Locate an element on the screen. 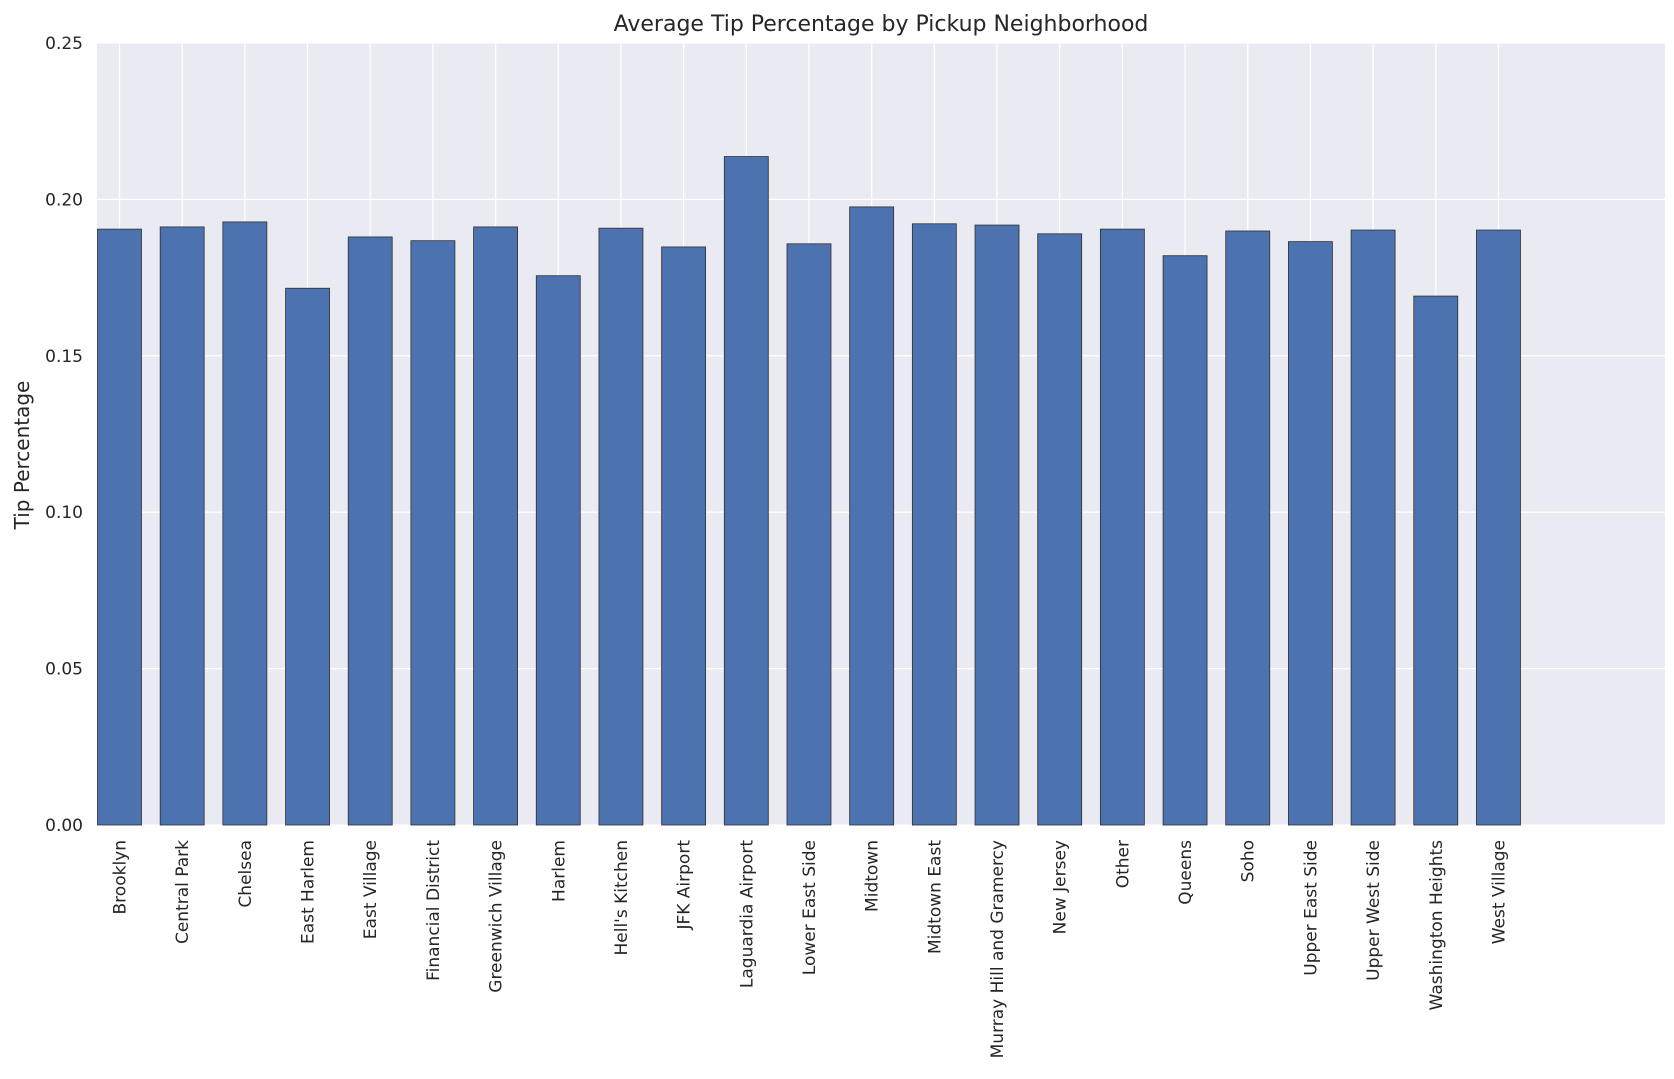 Image resolution: width=1674 pixels, height=1079 pixels. x-tick-label: East Harlem is located at coordinates (309, 892).